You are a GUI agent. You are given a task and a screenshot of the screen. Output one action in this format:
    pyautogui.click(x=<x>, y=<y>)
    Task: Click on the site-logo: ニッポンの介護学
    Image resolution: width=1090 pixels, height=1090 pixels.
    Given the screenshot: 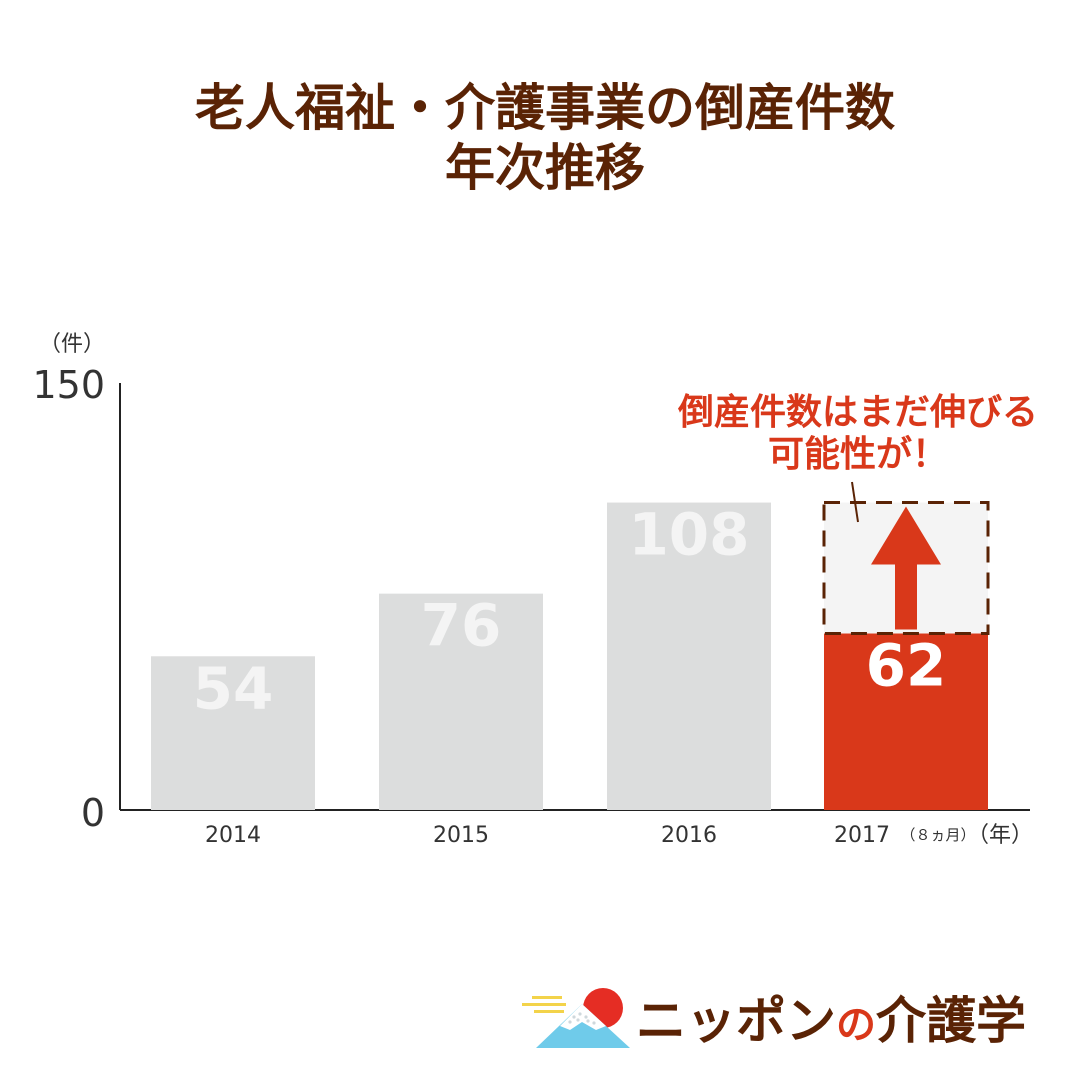 What is the action you would take?
    pyautogui.click(x=798, y=1022)
    